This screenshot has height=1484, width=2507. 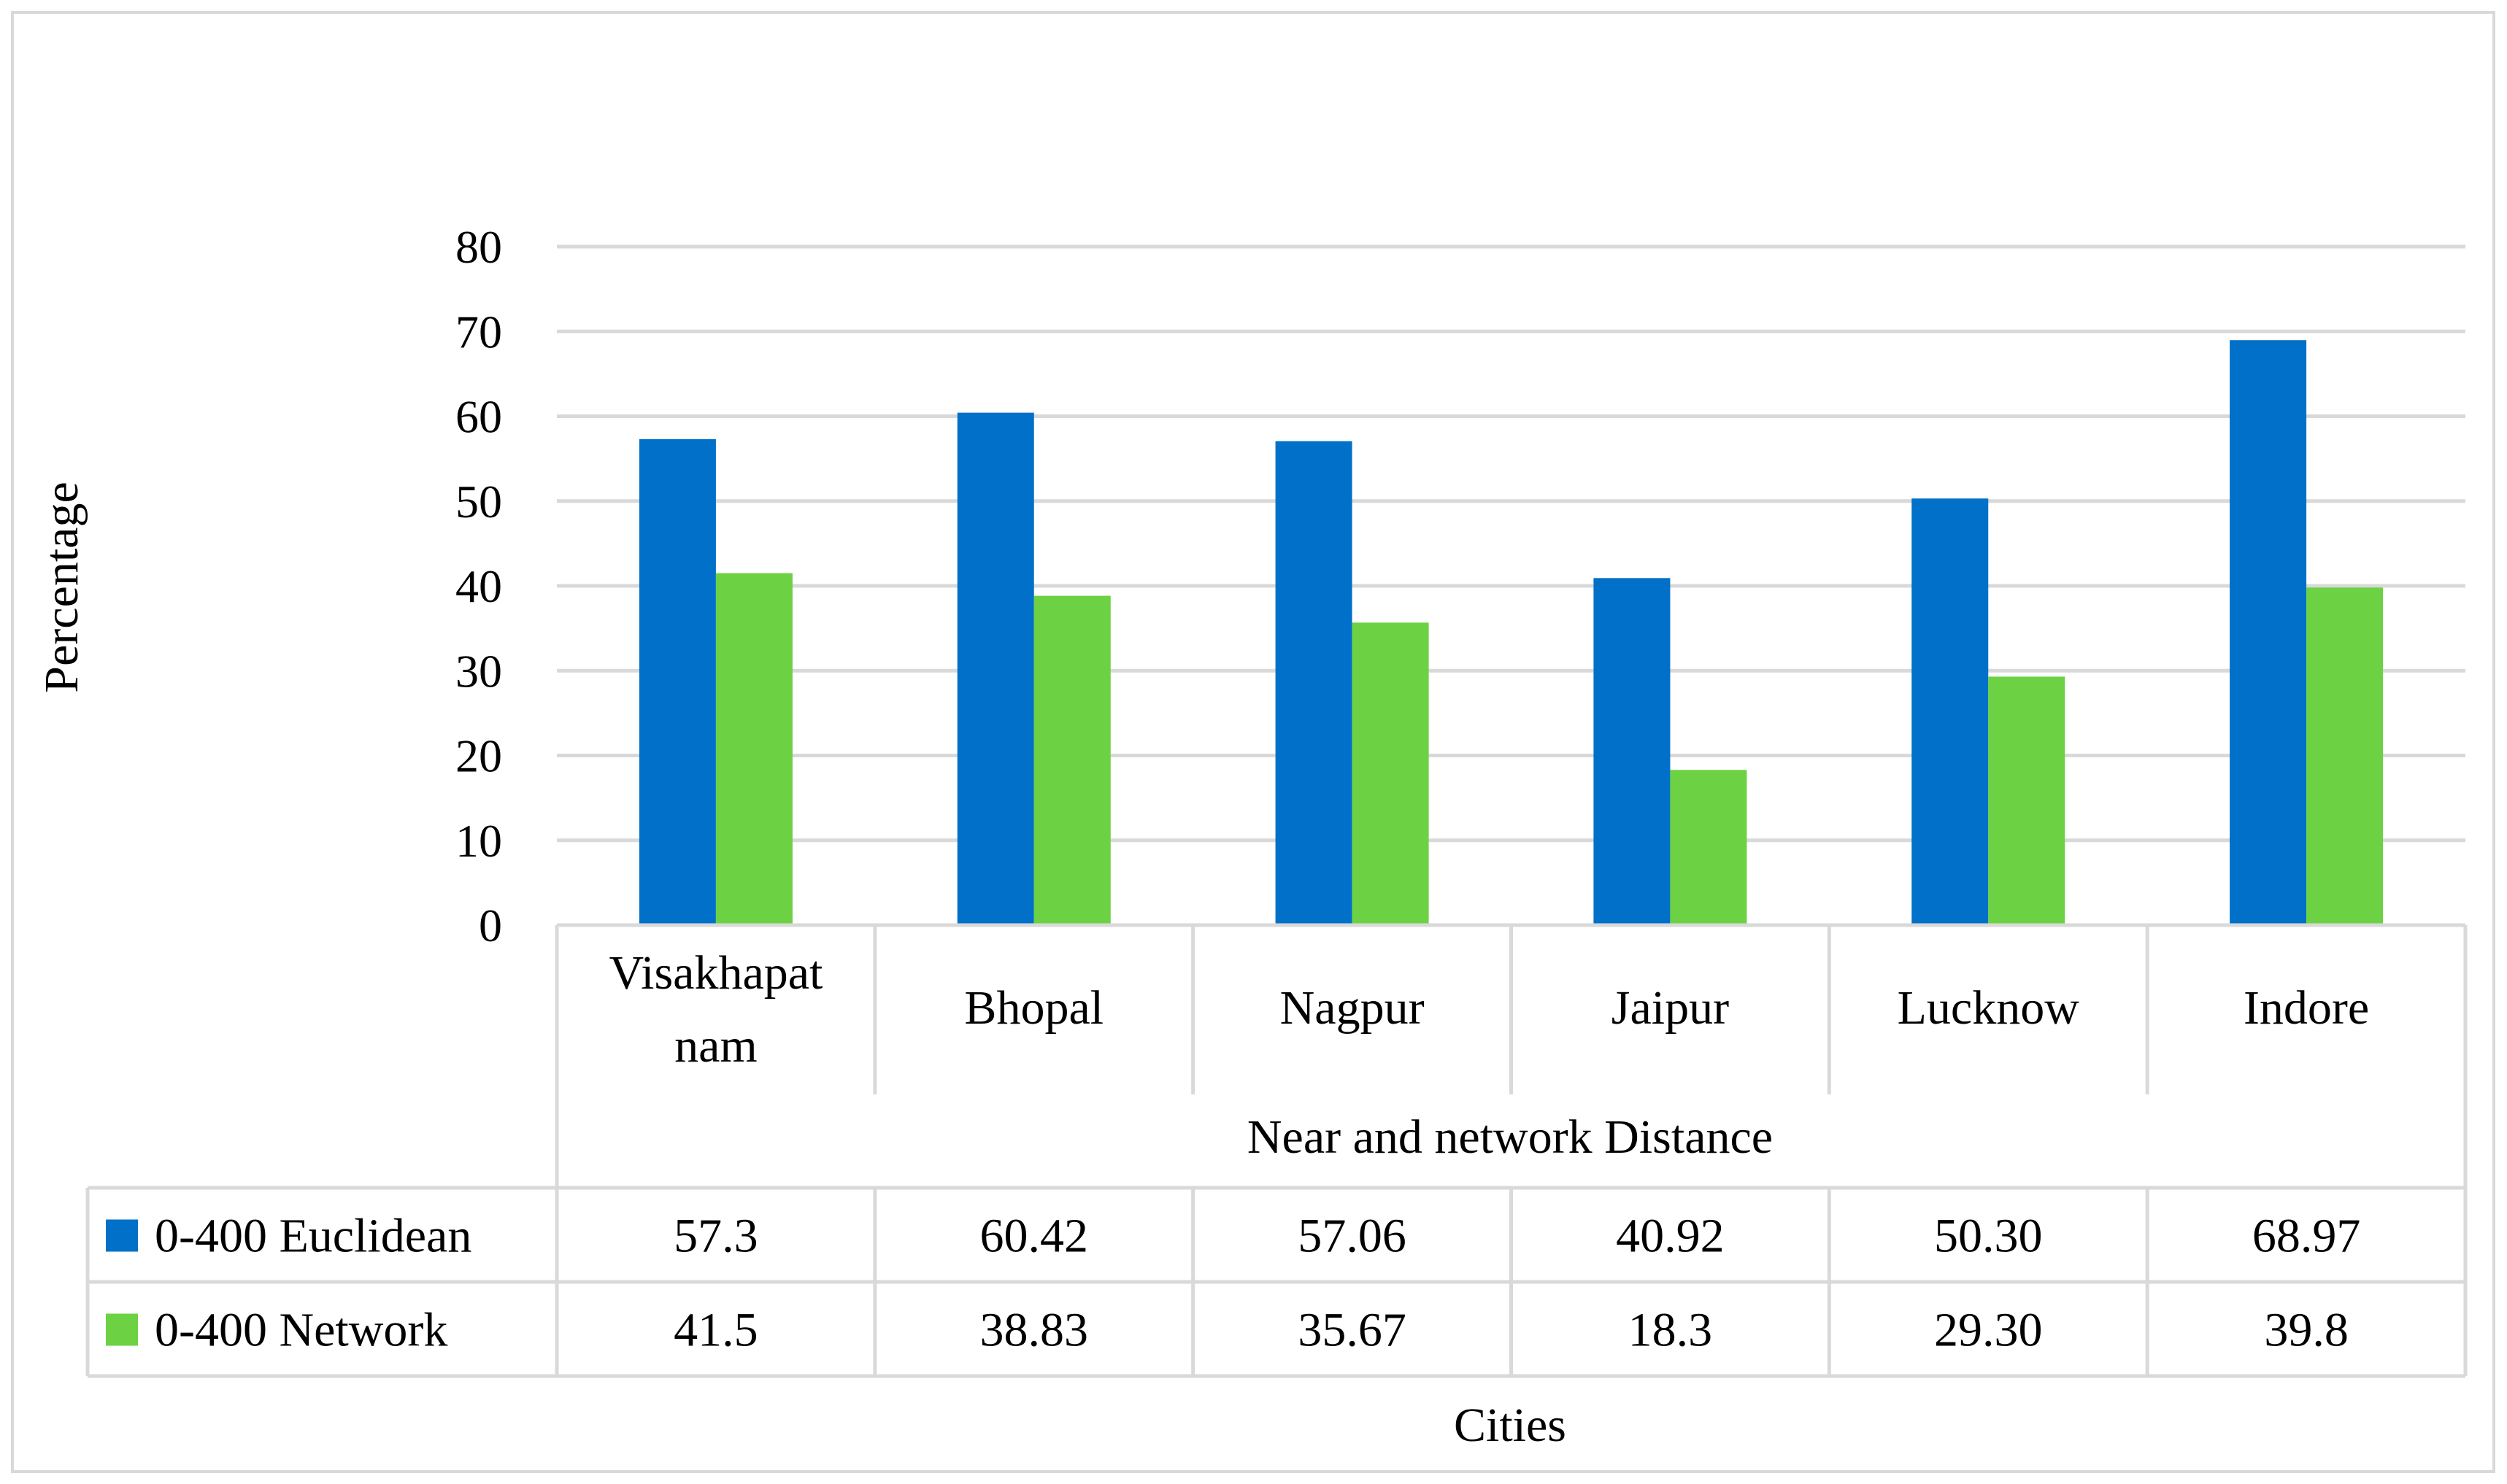 I want to click on data-label-network-visakhapatnam: 41.5, so click(x=716, y=1330).